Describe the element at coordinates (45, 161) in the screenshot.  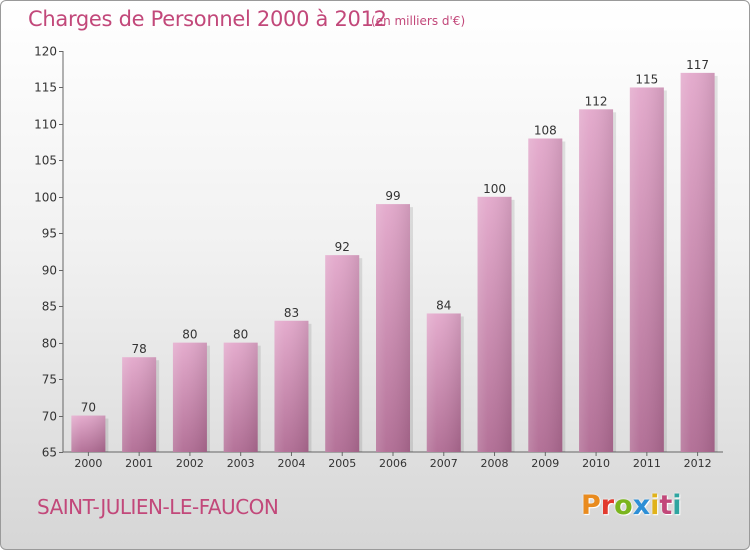
I see `y-tick-label: 105` at that location.